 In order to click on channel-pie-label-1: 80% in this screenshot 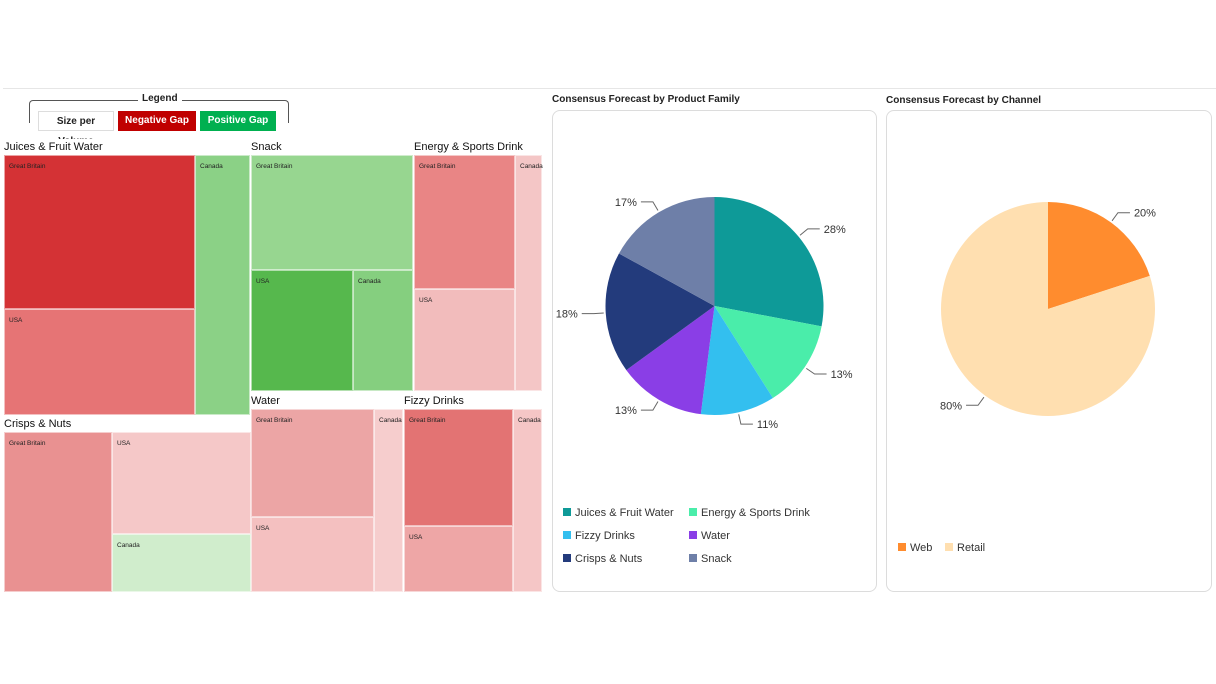, I will do `click(951, 406)`.